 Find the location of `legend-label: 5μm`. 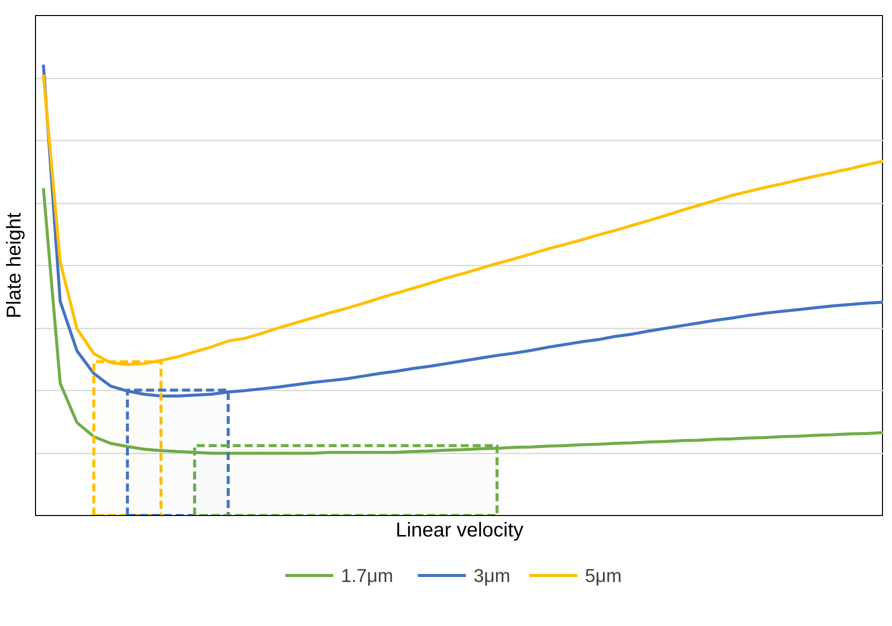

legend-label: 5μm is located at coordinates (603, 575).